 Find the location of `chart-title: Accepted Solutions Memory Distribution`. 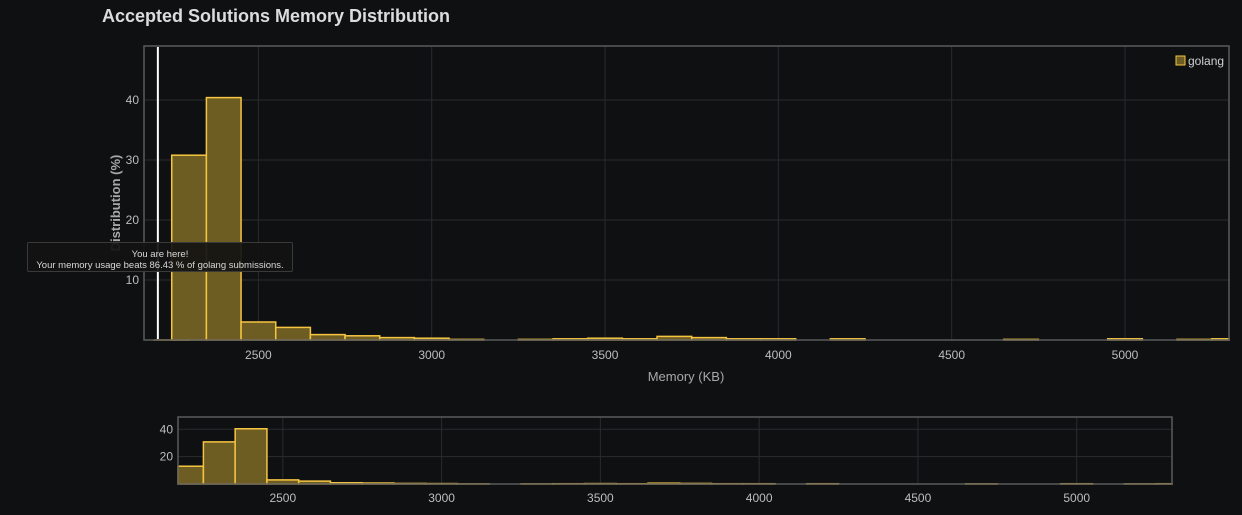

chart-title: Accepted Solutions Memory Distribution is located at coordinates (276, 16).